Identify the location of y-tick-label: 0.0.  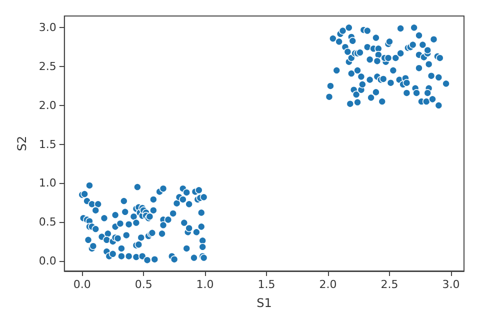
(47, 261).